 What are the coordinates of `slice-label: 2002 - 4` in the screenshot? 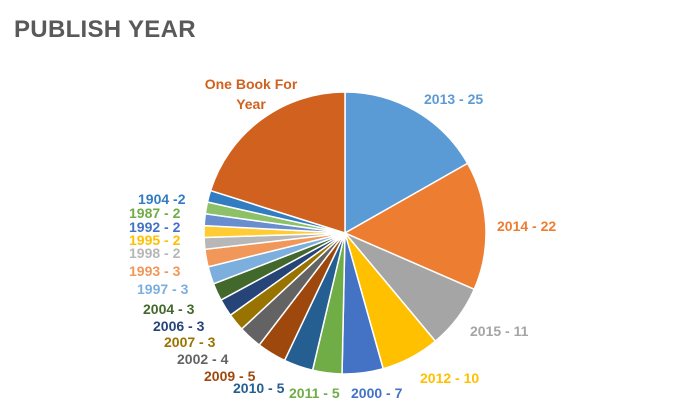 It's located at (203, 359).